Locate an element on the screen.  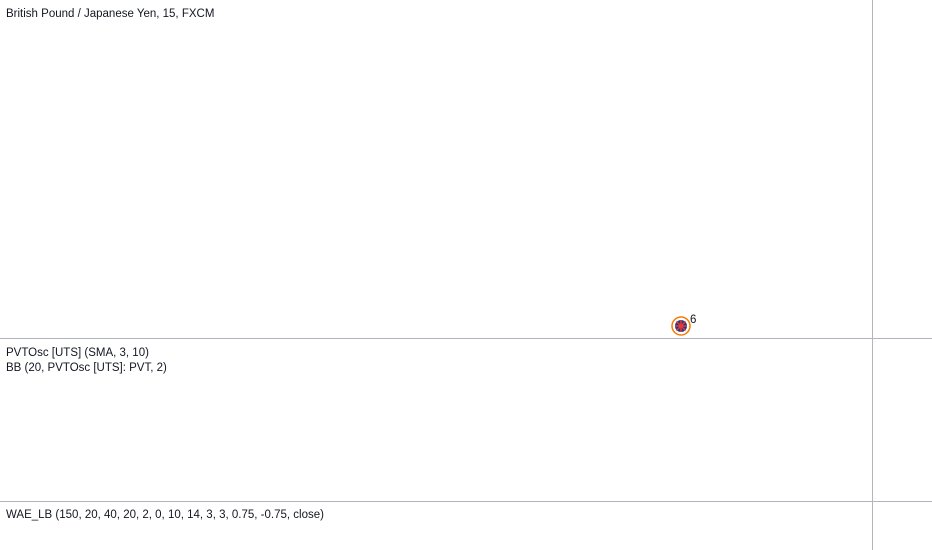
badge-cross is located at coordinates (681, 326).